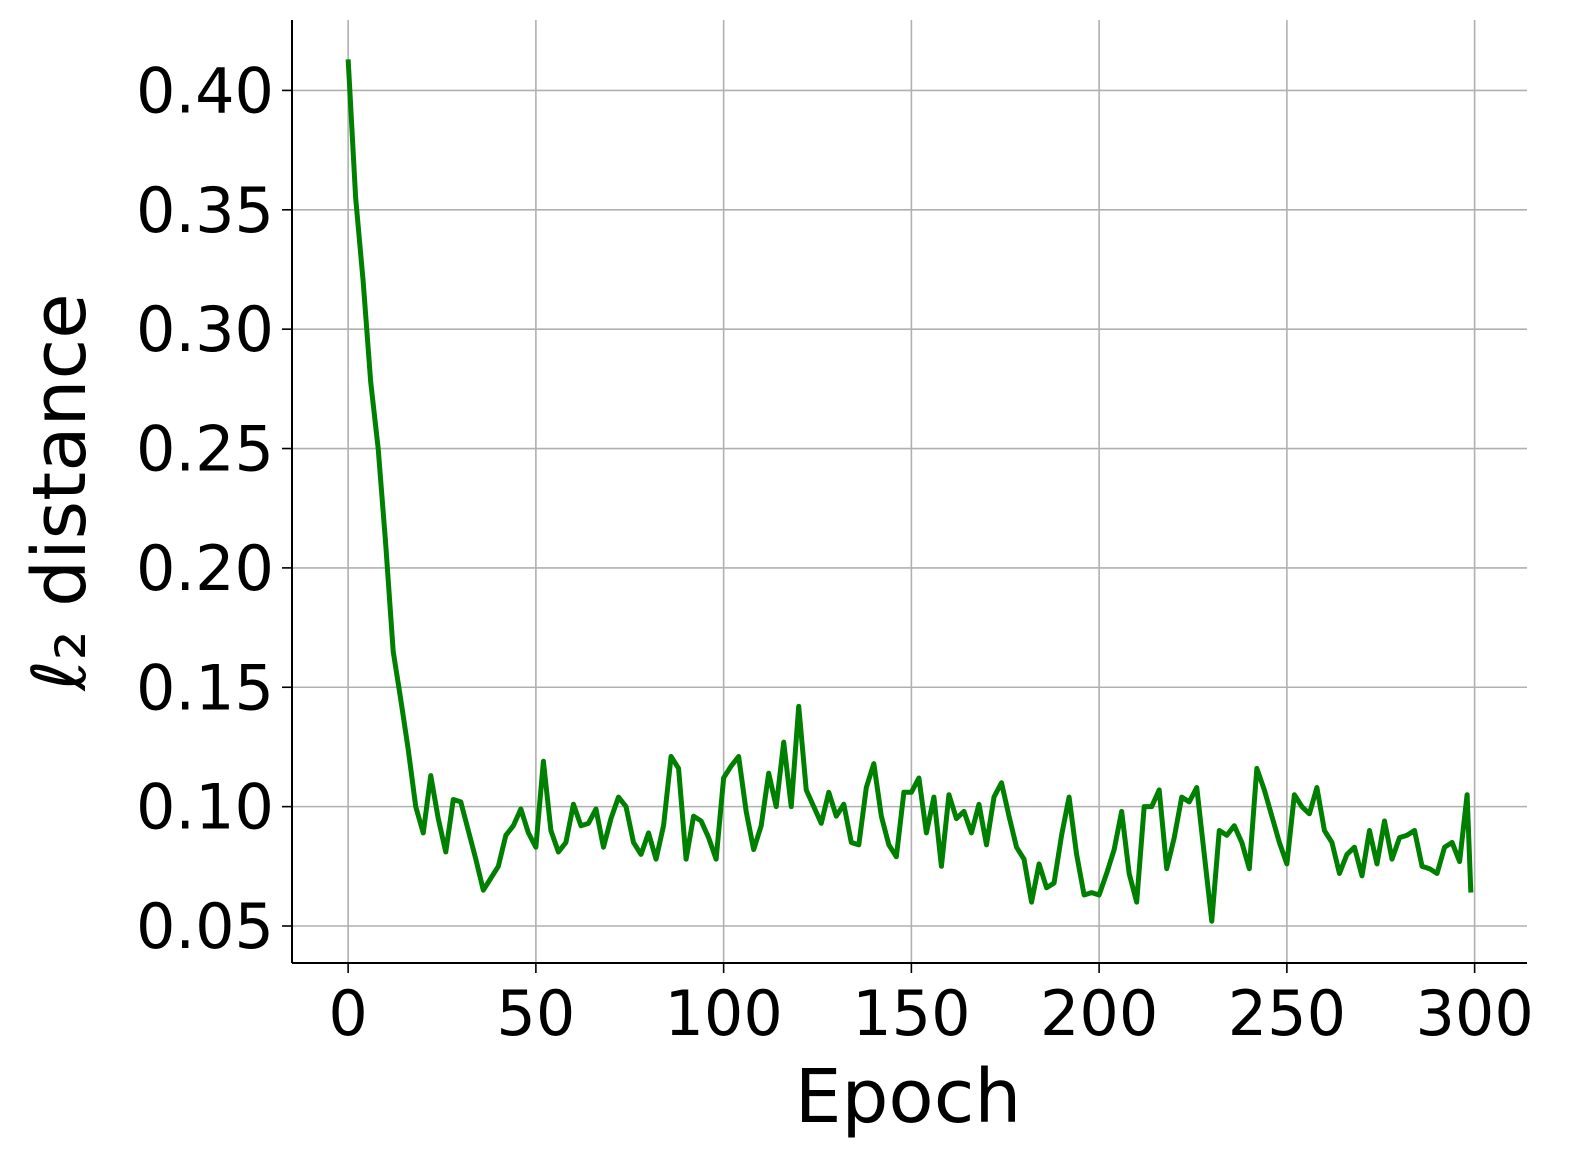 This screenshot has width=1578, height=1166. What do you see at coordinates (205, 90) in the screenshot?
I see `y-tick-label: 0.40` at bounding box center [205, 90].